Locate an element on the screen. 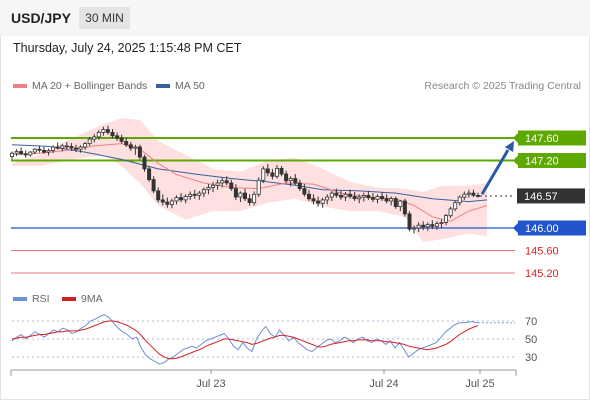  research-credit: Research © 2025 Trading Central is located at coordinates (502, 86).